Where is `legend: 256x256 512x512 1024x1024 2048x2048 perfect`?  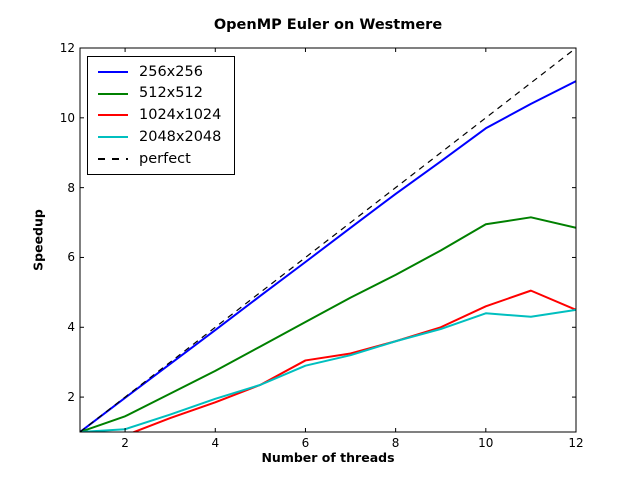 legend: 256x256 512x512 1024x1024 2048x2048 perfect is located at coordinates (161, 115).